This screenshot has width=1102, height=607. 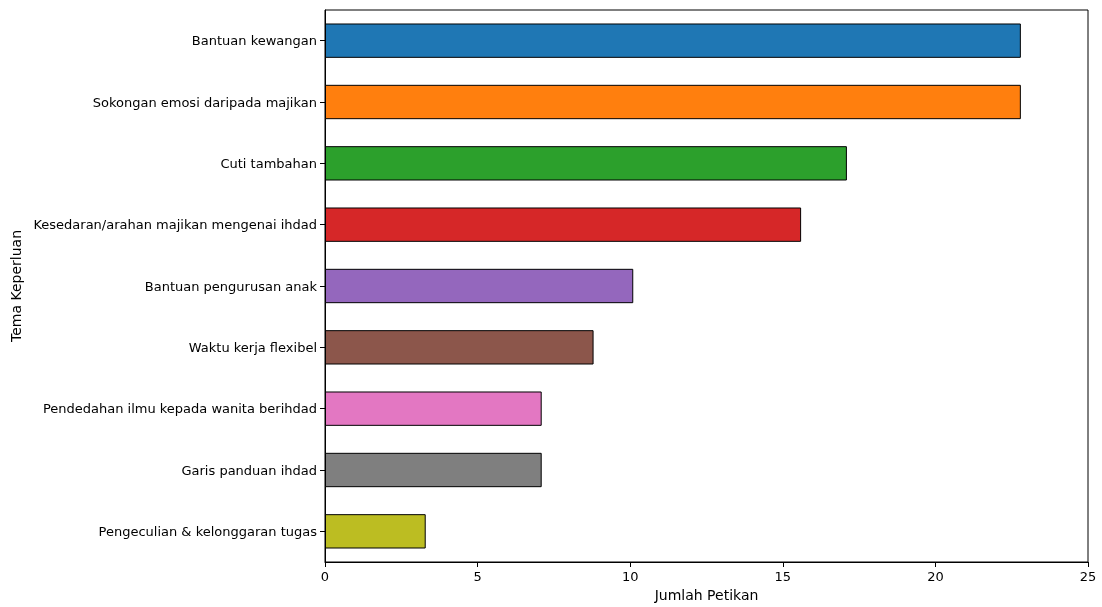 I want to click on x-tick-label: 10, so click(x=630, y=576).